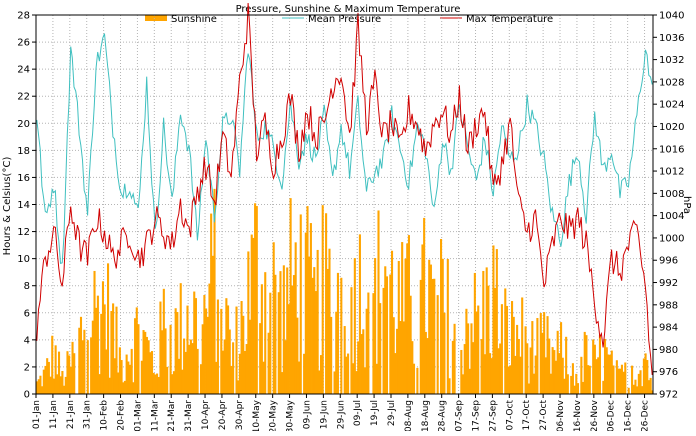  I want to click on y-left-tick-label: 12, so click(23, 232).